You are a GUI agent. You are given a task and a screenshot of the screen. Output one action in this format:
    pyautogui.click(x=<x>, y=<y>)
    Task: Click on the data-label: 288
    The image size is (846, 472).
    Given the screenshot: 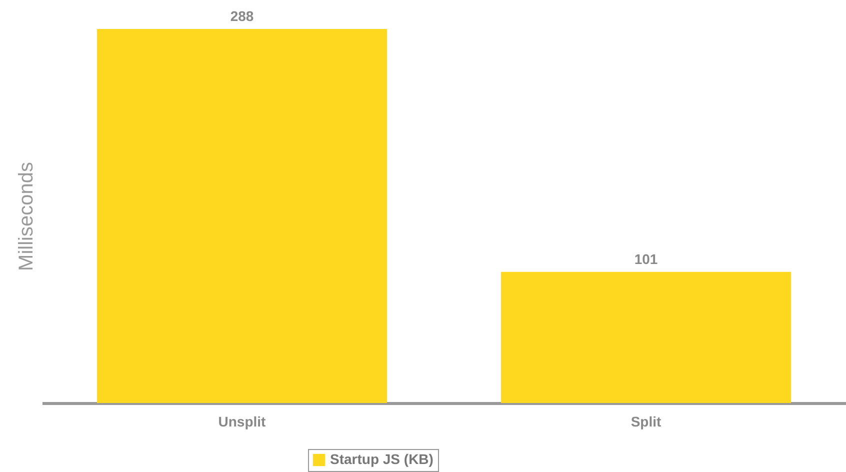 What is the action you would take?
    pyautogui.click(x=242, y=16)
    